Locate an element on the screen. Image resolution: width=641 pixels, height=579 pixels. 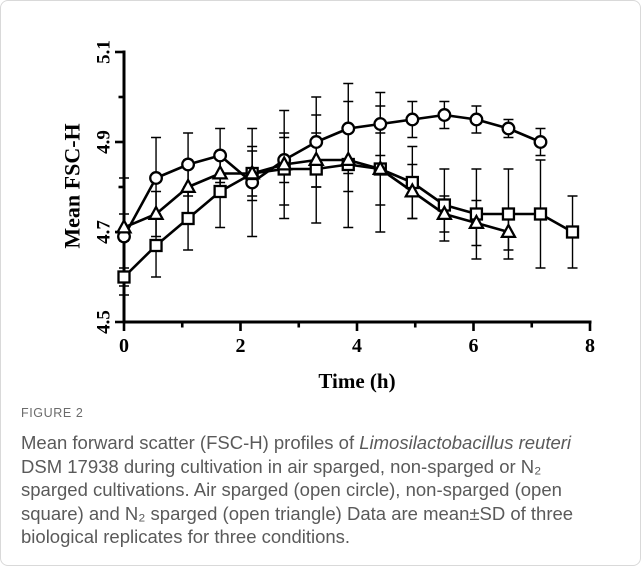
x-tick-label: 0 is located at coordinates (124, 346).